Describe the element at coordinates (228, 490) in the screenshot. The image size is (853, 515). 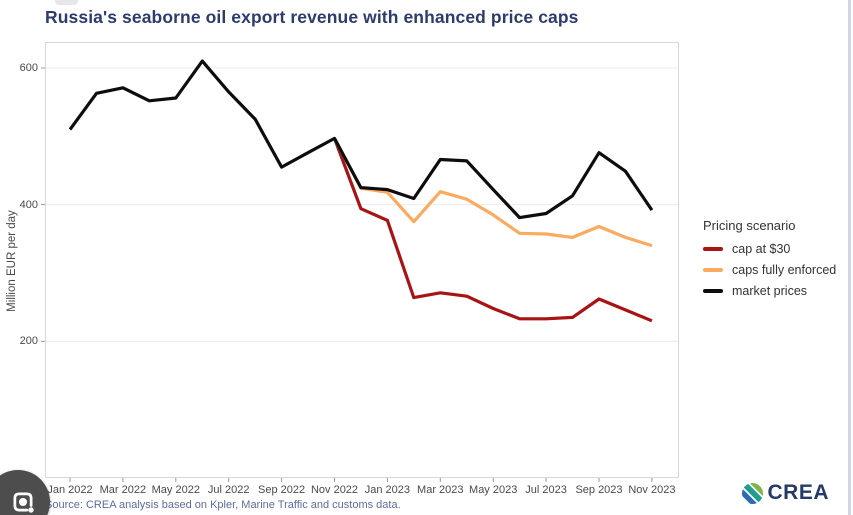
I see `x-tick-label: Jul 2022` at that location.